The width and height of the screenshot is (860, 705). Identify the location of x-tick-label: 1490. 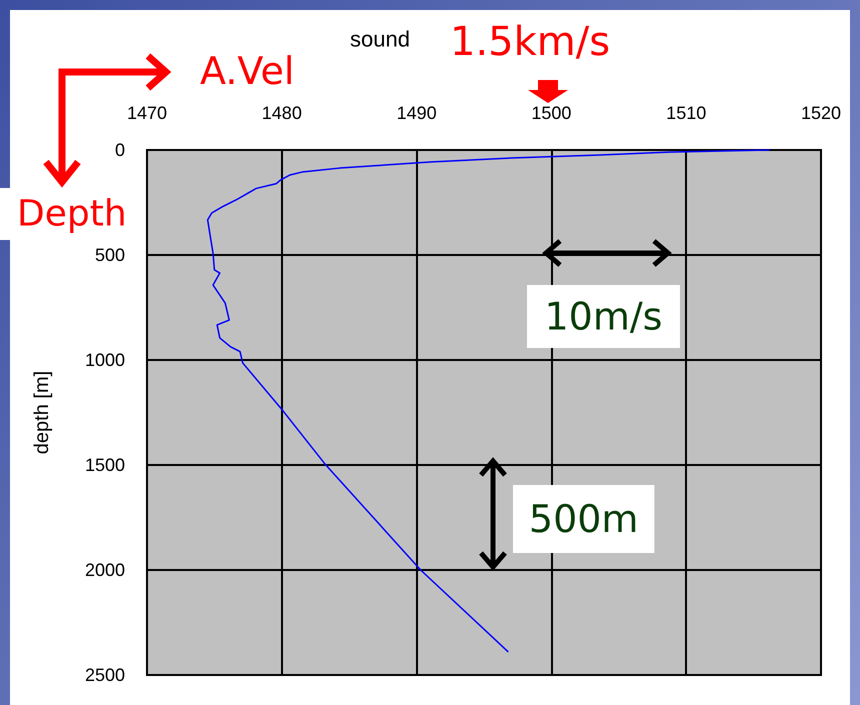
(416, 113).